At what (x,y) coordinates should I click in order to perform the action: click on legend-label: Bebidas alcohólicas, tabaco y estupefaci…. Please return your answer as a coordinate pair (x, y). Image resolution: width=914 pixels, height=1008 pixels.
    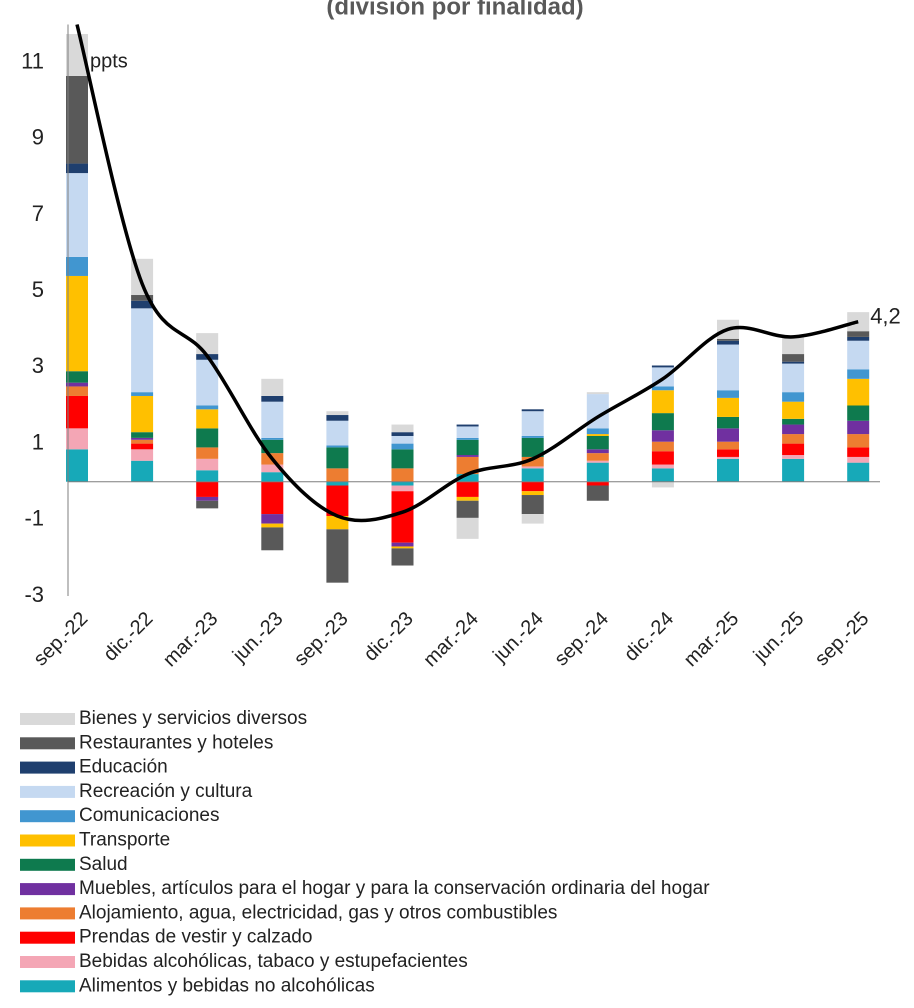
    Looking at the image, I should click on (273, 961).